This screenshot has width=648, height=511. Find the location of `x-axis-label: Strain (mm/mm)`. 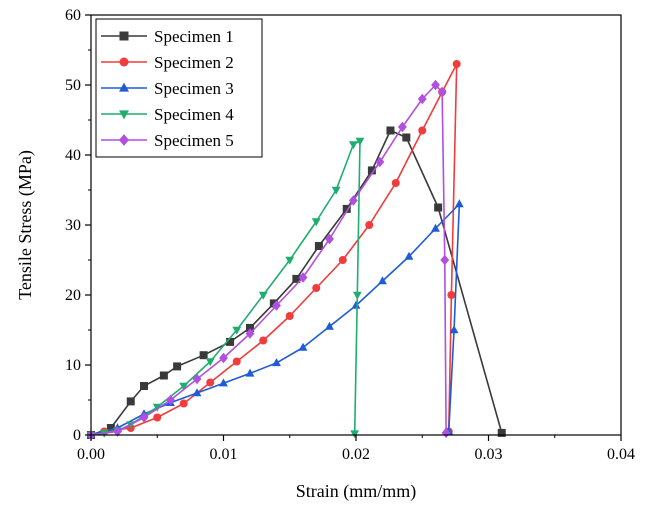

x-axis-label: Strain (mm/mm) is located at coordinates (356, 491).